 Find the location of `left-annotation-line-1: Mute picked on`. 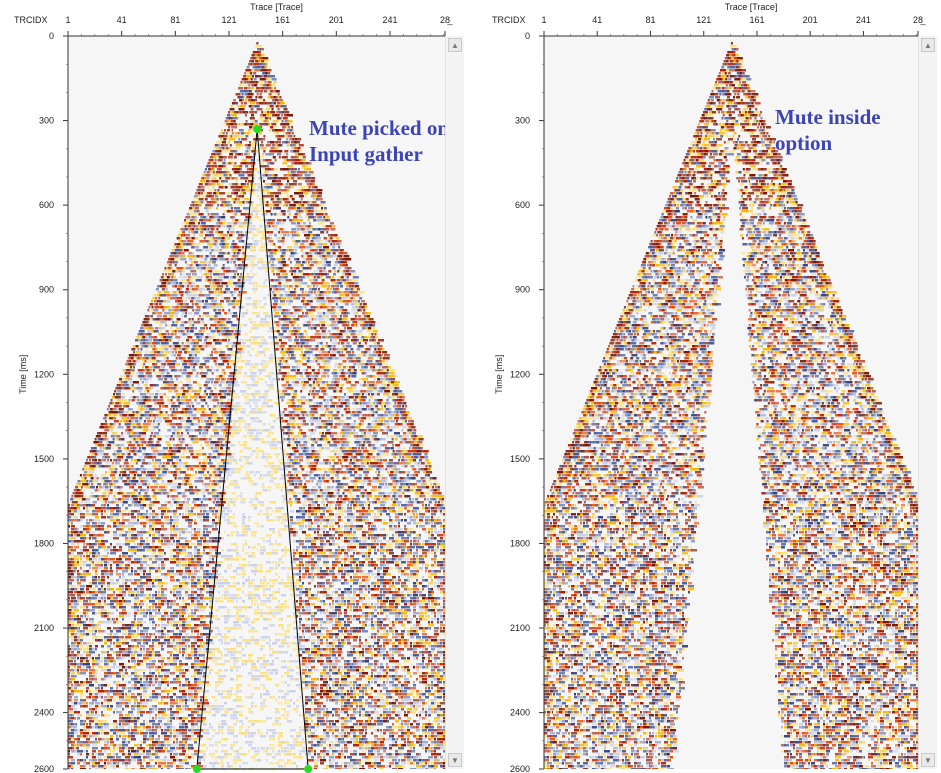

left-annotation-line-1: Mute picked on is located at coordinates (379, 128).